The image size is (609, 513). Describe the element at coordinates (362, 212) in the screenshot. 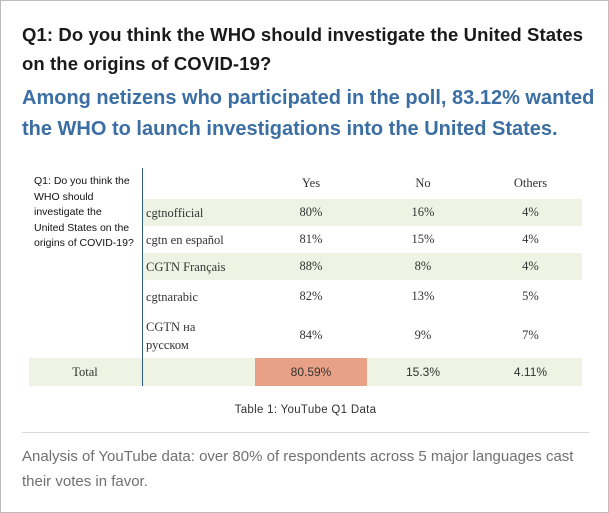

I see `table-row: cgtnofficial 80% 16% 4%` at that location.